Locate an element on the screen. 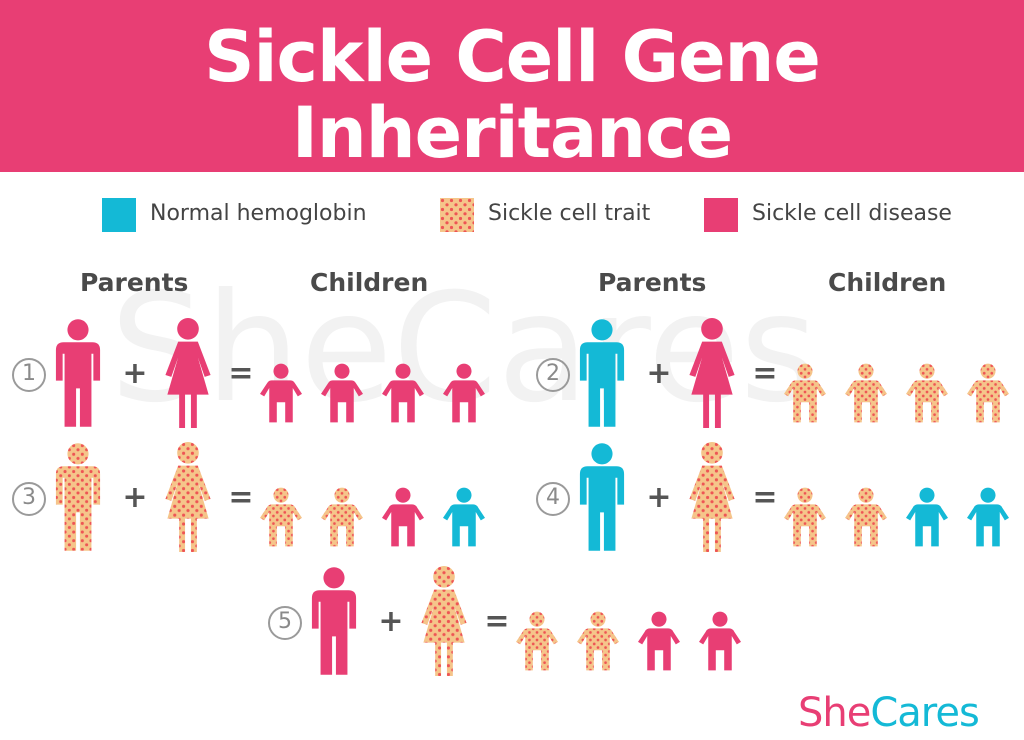 This screenshot has height=740, width=1024. scenario-5-father-icon is located at coordinates (334, 621).